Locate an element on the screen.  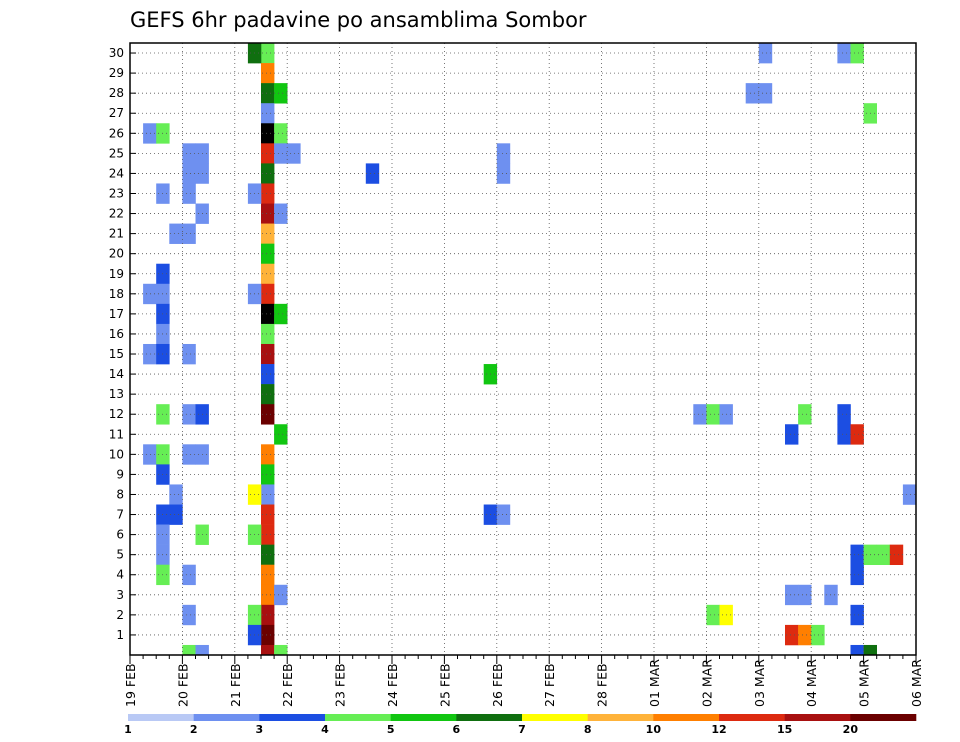
y-tick-label: 5 is located at coordinates (120, 555).